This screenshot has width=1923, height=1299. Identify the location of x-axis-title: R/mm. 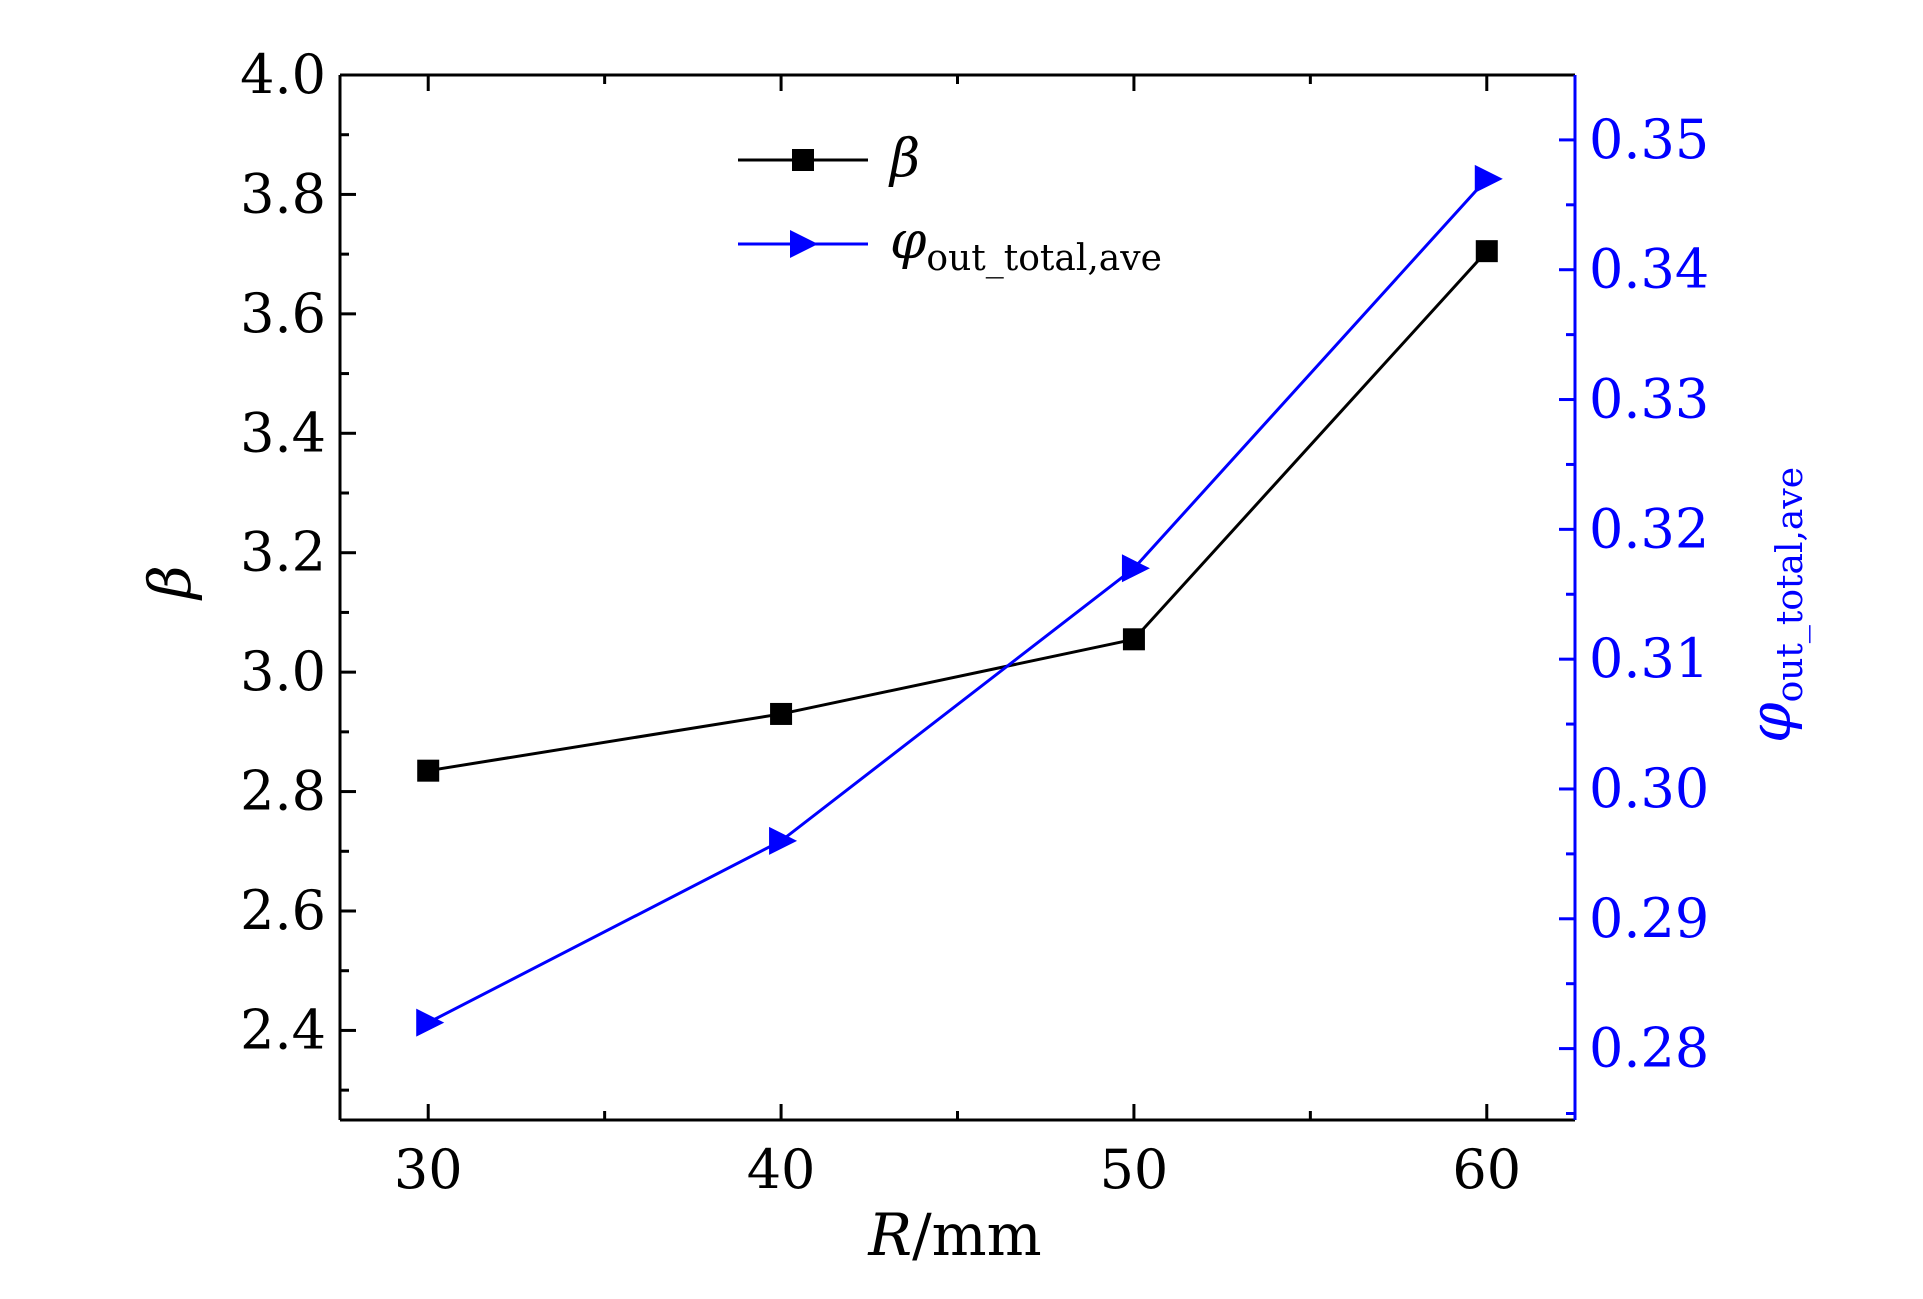
(954, 1235).